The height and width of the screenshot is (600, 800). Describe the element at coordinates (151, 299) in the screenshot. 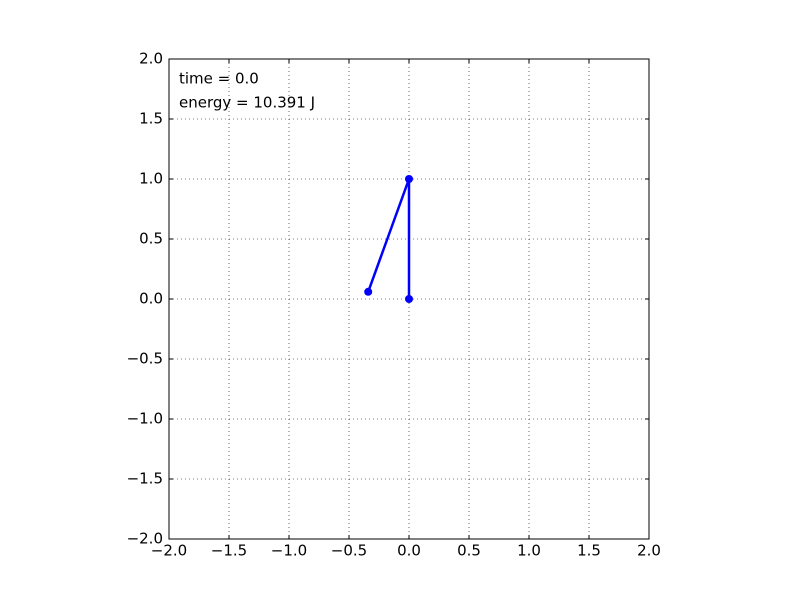

I see `y-tick-label: 0.0` at that location.